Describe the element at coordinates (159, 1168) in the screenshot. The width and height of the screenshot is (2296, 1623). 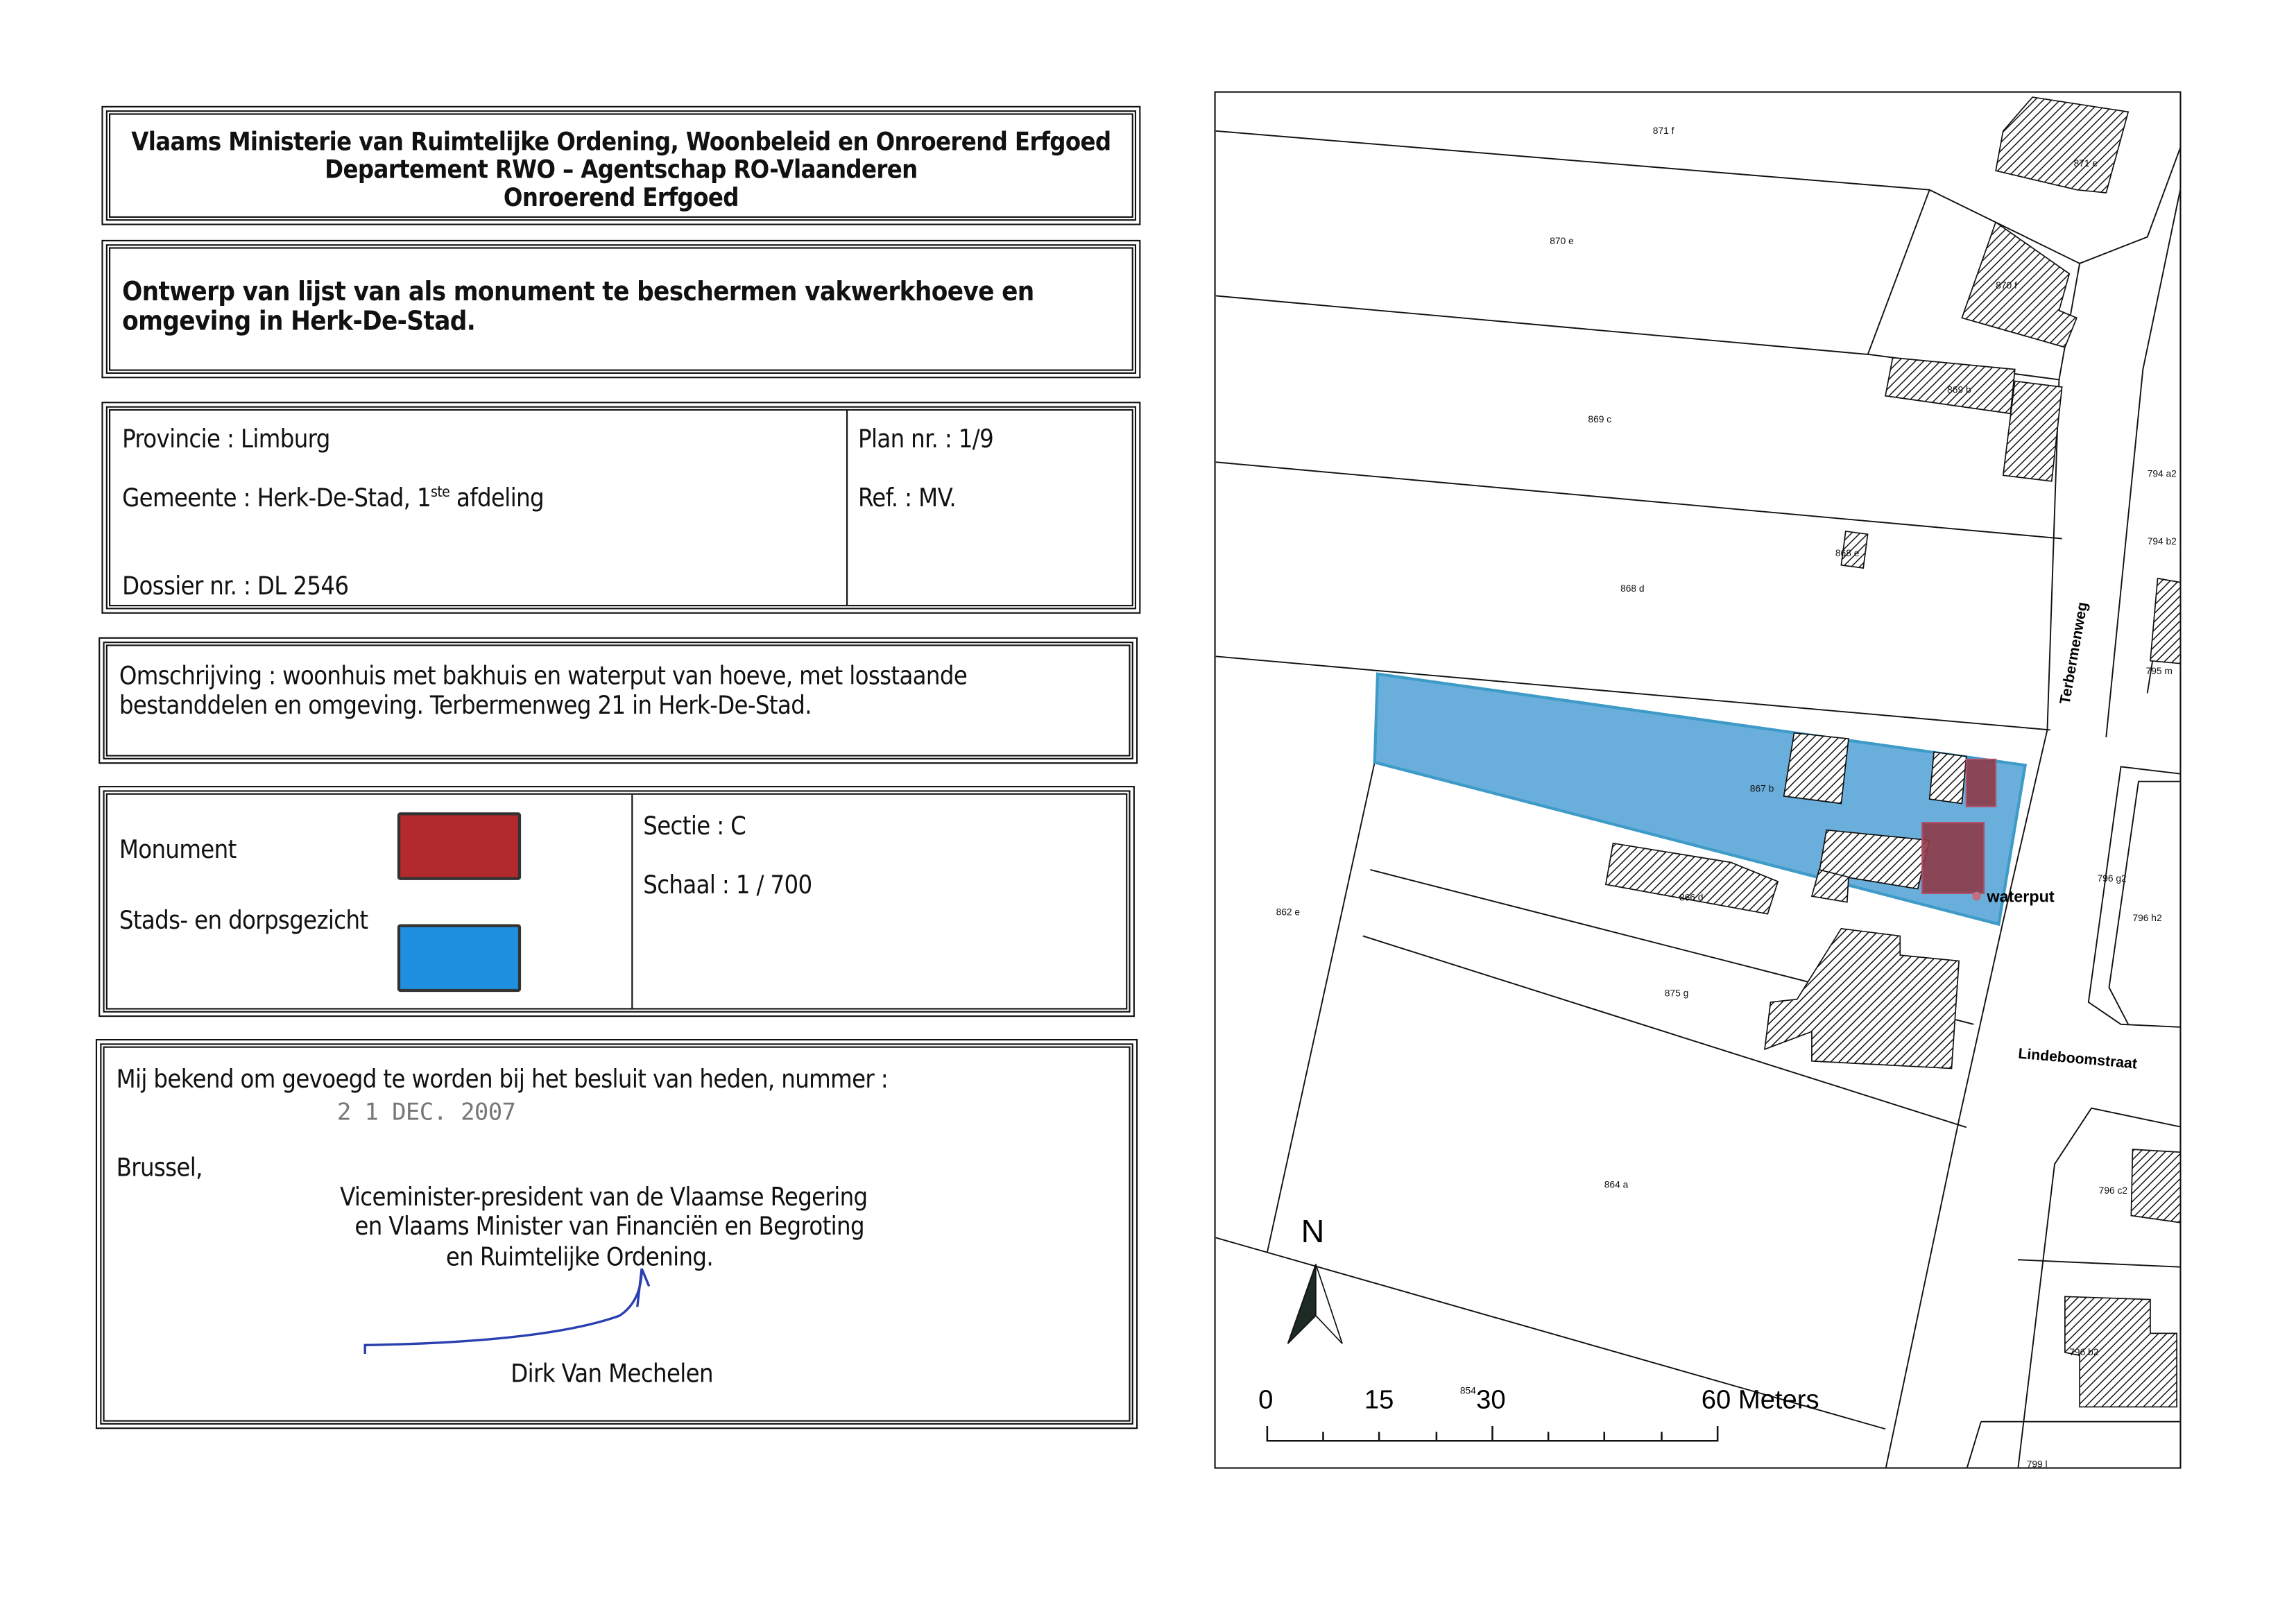
I see `place: Brussel,` at that location.